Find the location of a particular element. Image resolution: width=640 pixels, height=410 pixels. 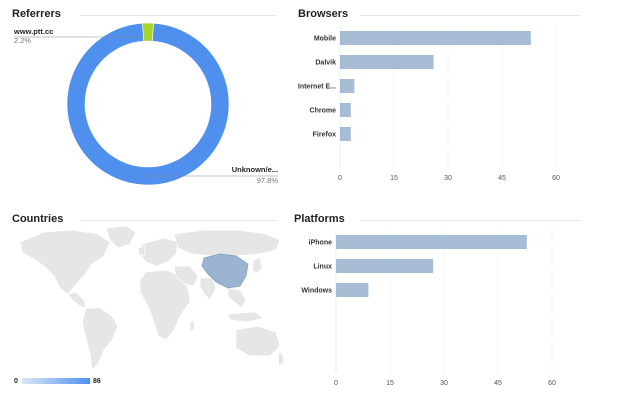

browsers-title-rule is located at coordinates (470, 15).